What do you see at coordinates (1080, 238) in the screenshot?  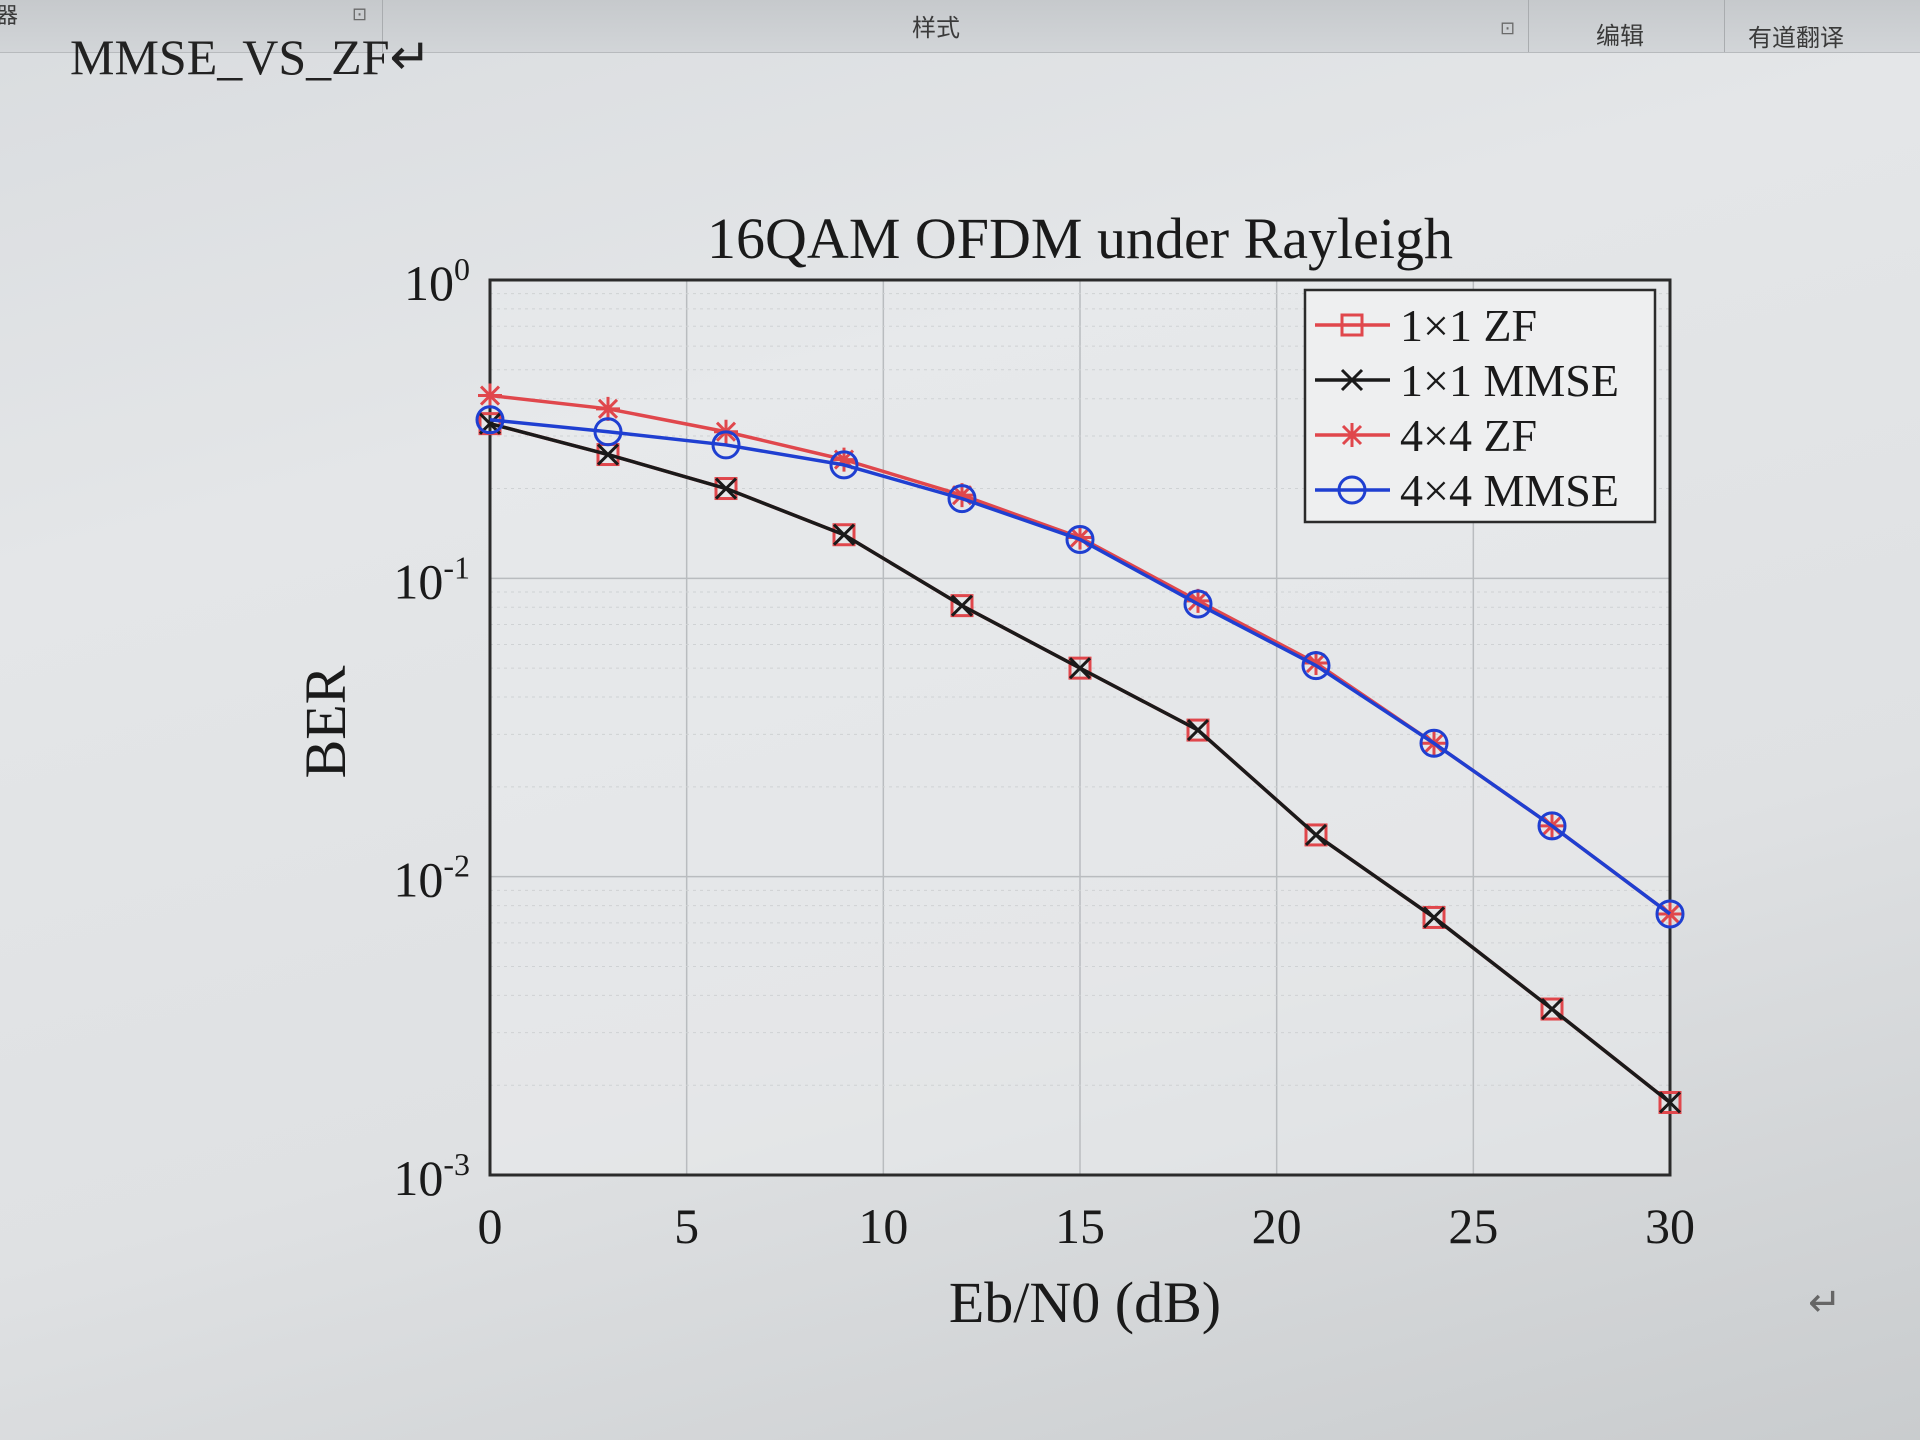 I see `chart-title: 16QAM OFDM under Rayleigh` at bounding box center [1080, 238].